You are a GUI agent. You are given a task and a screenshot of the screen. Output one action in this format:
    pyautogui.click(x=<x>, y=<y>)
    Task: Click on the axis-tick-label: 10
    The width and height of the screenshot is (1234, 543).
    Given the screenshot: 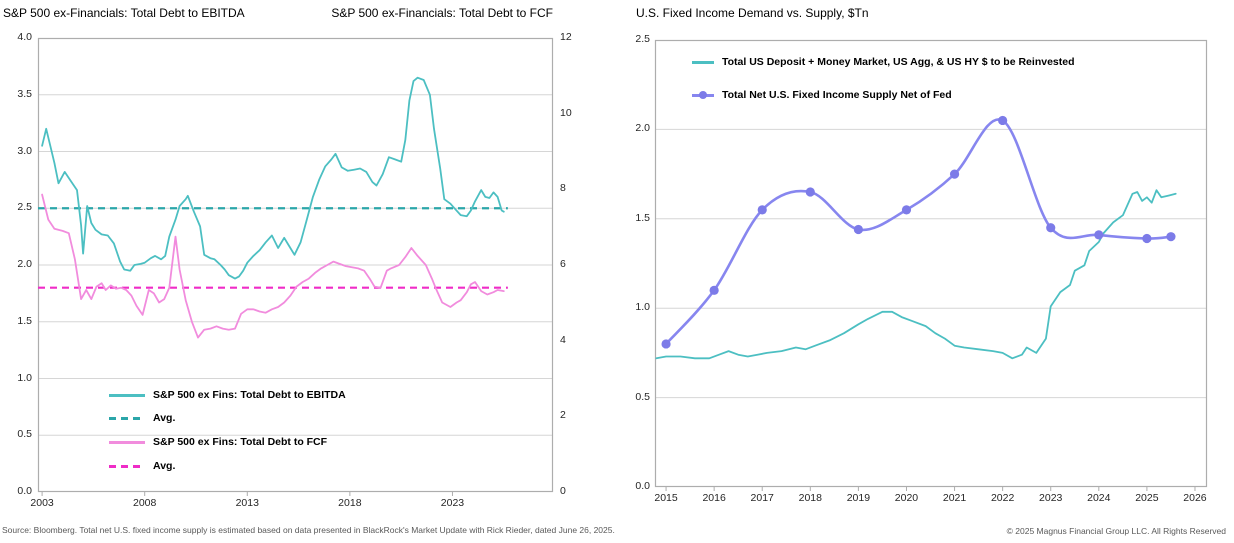 What is the action you would take?
    pyautogui.click(x=566, y=112)
    